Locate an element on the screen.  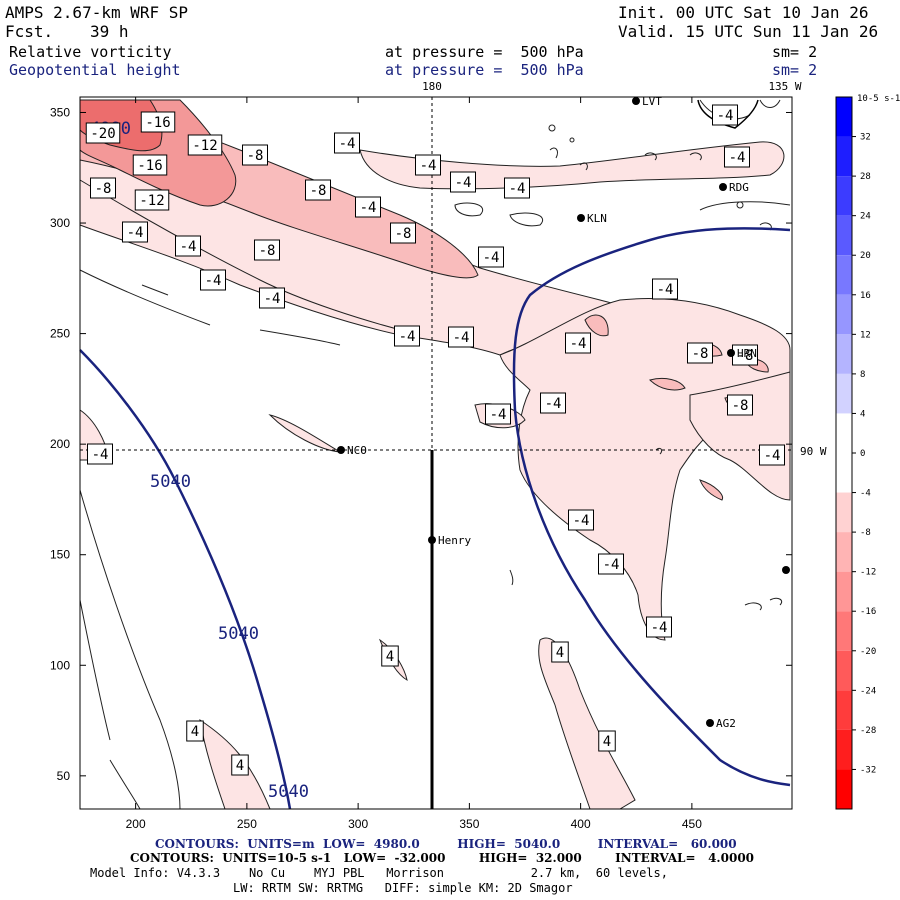
y-tick-label: 250 is located at coordinates (60, 334).